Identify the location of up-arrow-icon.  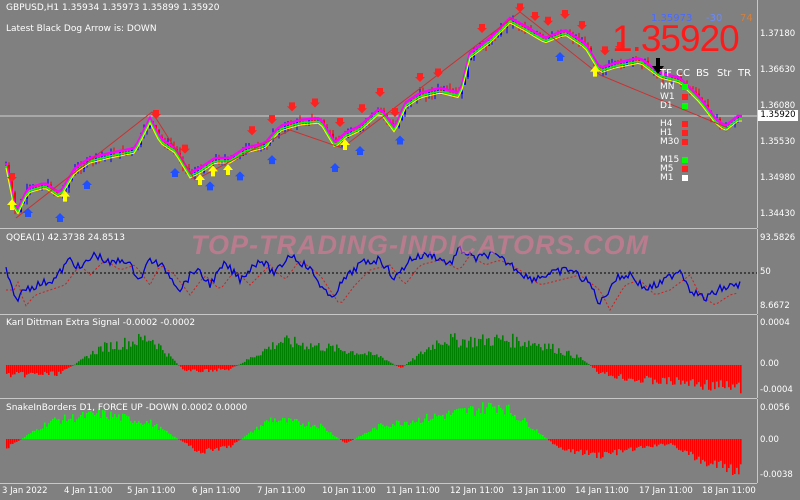
(400, 140).